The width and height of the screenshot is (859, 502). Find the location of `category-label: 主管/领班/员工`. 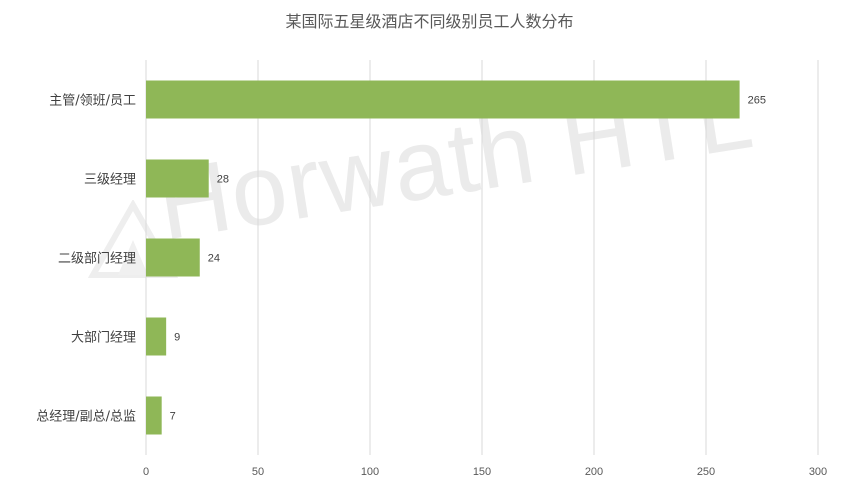

category-label: 主管/领班/员工 is located at coordinates (92, 101).